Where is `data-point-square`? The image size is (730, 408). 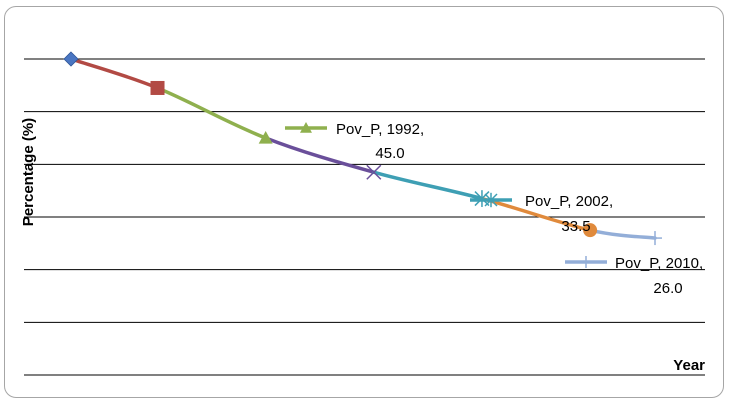
data-point-square is located at coordinates (157, 87).